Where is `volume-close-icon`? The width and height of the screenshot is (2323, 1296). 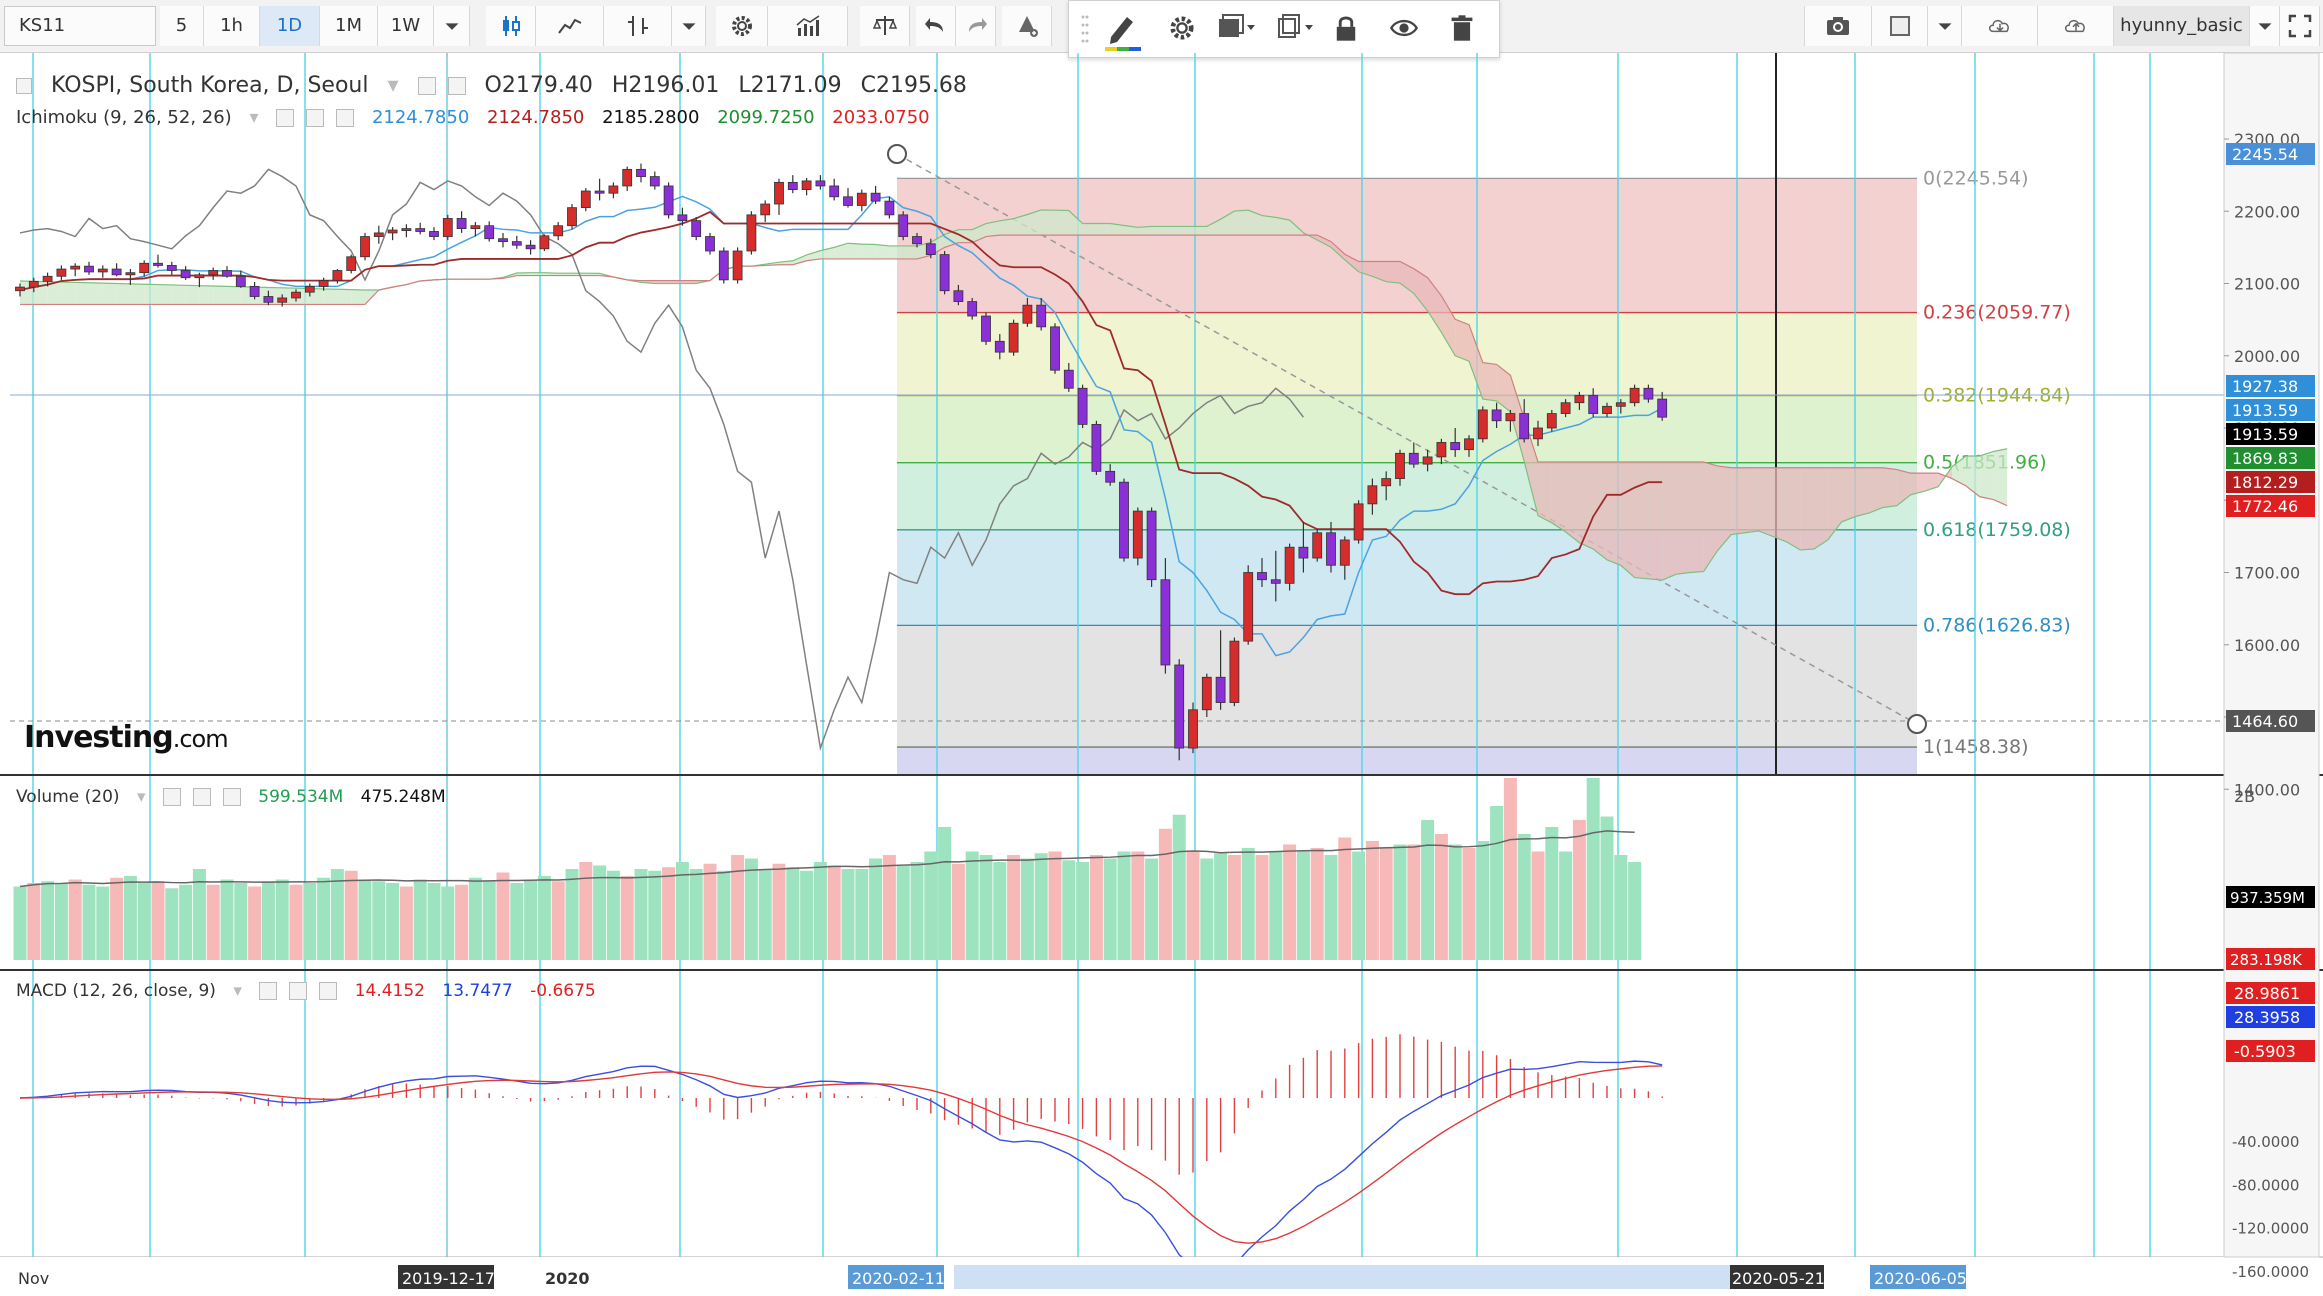 volume-close-icon is located at coordinates (231, 797).